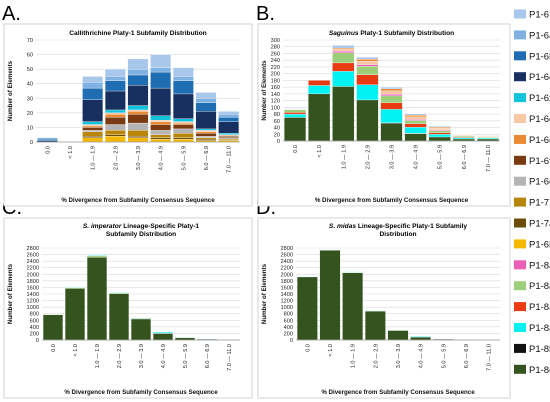 The image size is (550, 402). I want to click on y-tick-label: 1000, so click(33, 308).